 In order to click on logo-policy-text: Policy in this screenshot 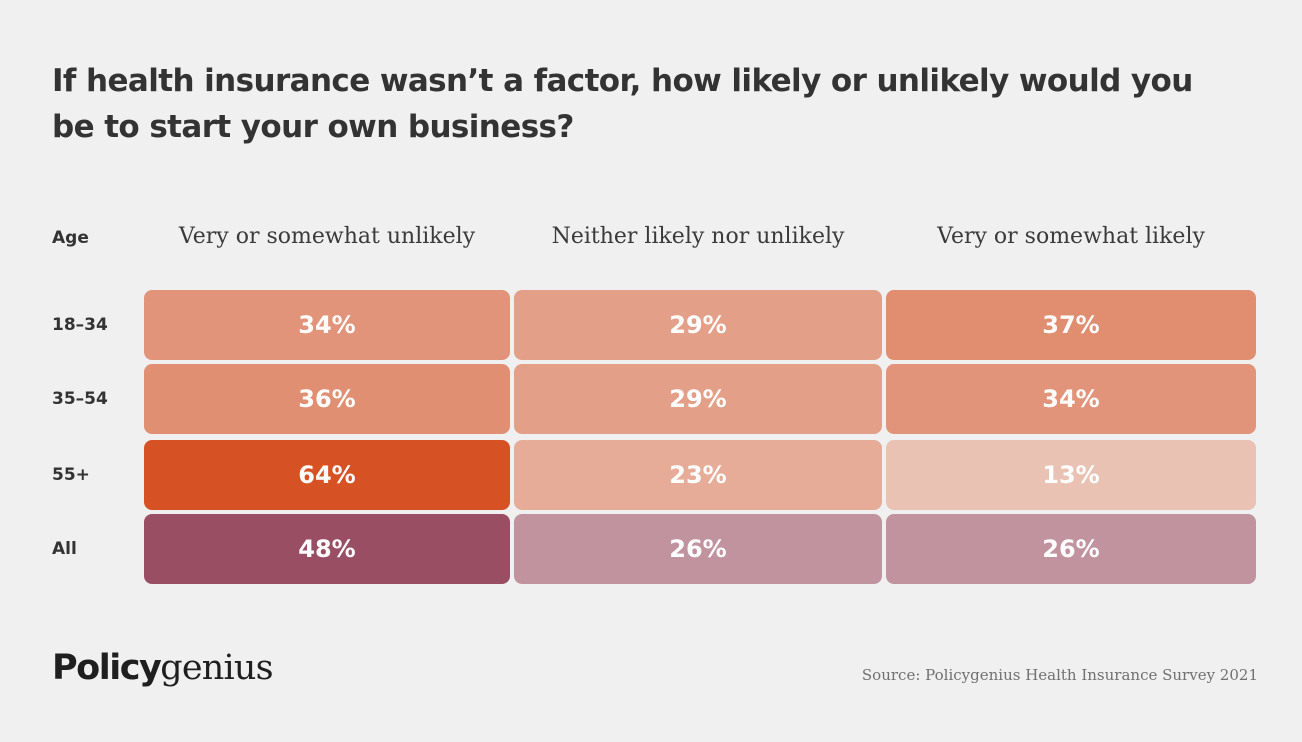, I will do `click(107, 668)`.